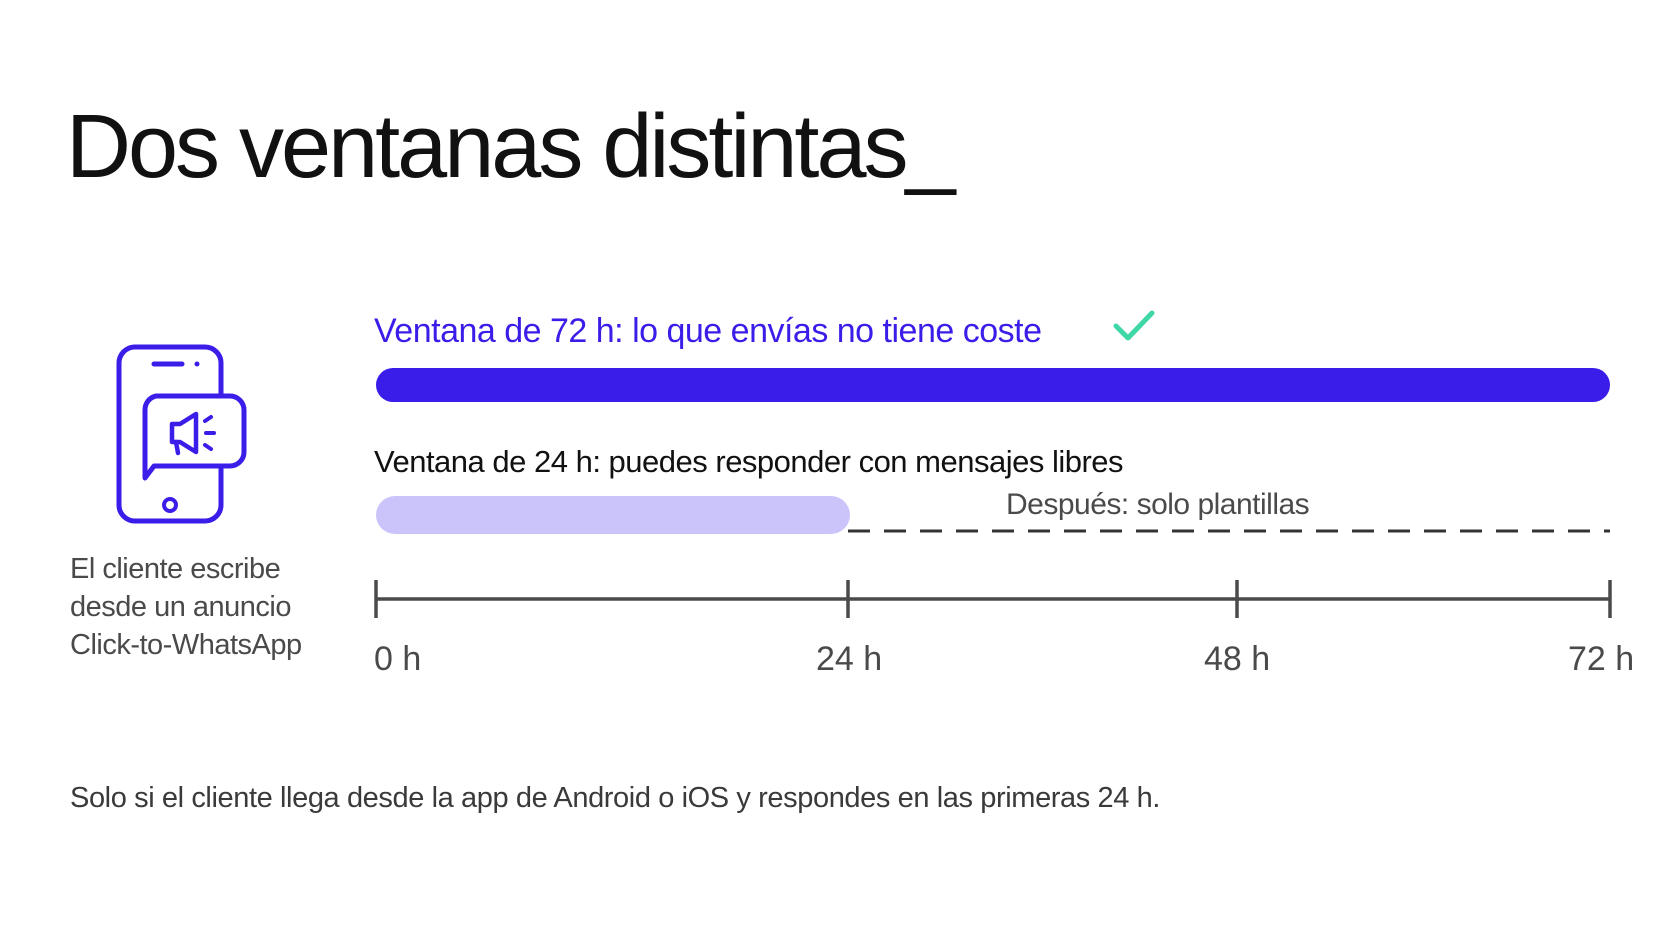 This screenshot has height=941, width=1672. What do you see at coordinates (186, 645) in the screenshot?
I see `caption-line: Click-to-WhatsApp` at bounding box center [186, 645].